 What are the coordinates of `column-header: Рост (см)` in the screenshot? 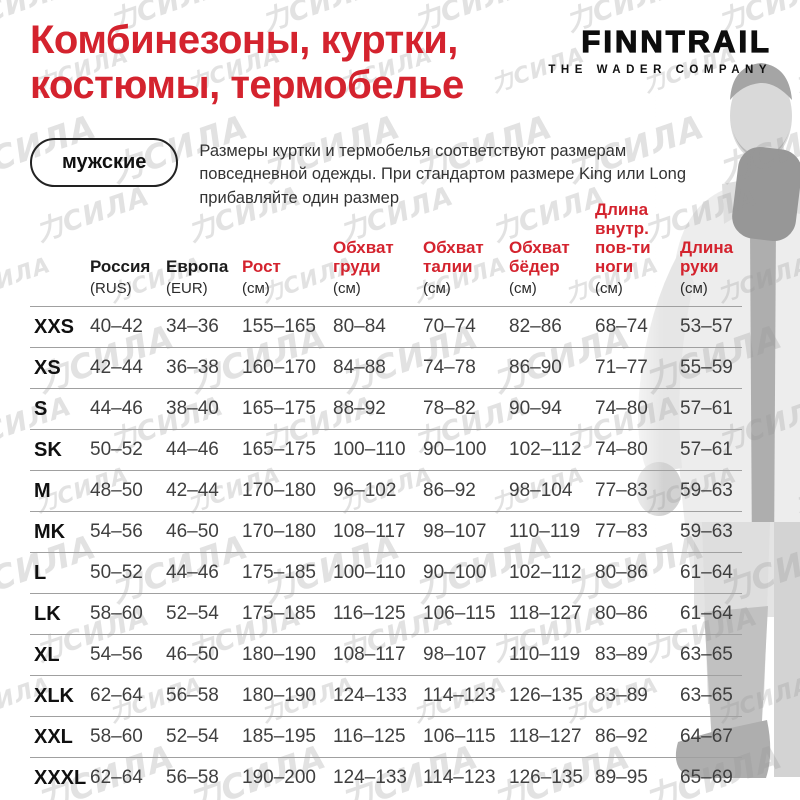 It's located at (287, 277).